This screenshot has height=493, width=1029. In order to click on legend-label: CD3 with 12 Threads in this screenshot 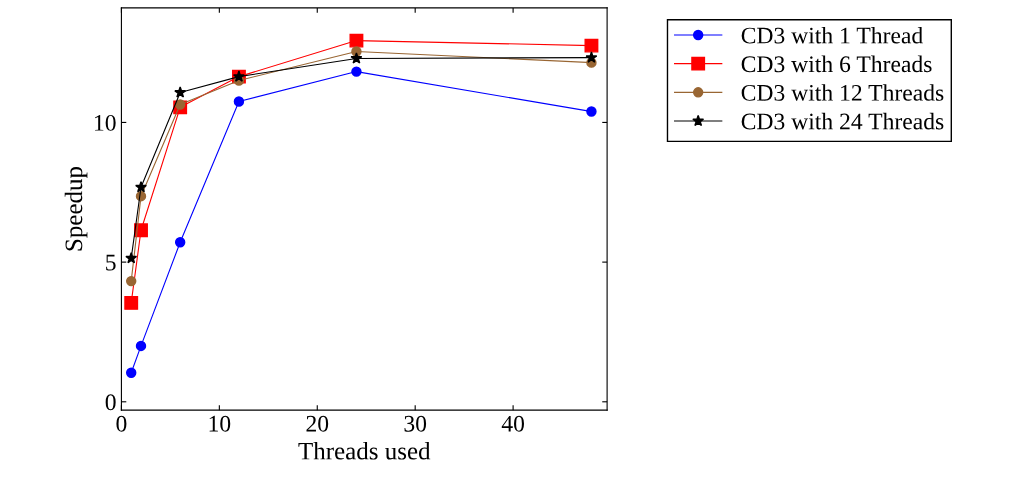, I will do `click(842, 92)`.